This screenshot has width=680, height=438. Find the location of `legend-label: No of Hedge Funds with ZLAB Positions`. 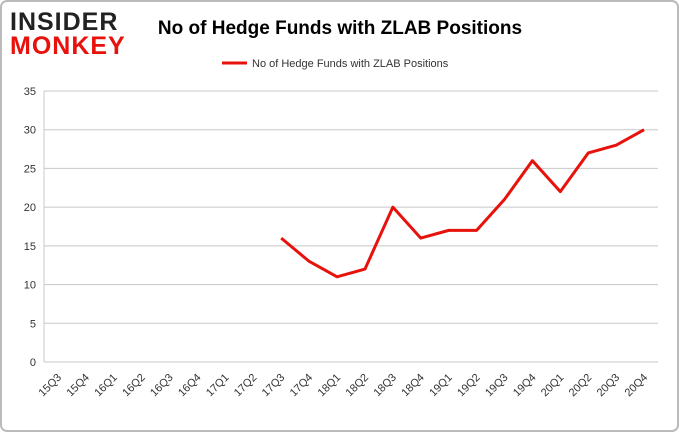

legend-label: No of Hedge Funds with ZLAB Positions is located at coordinates (350, 64).